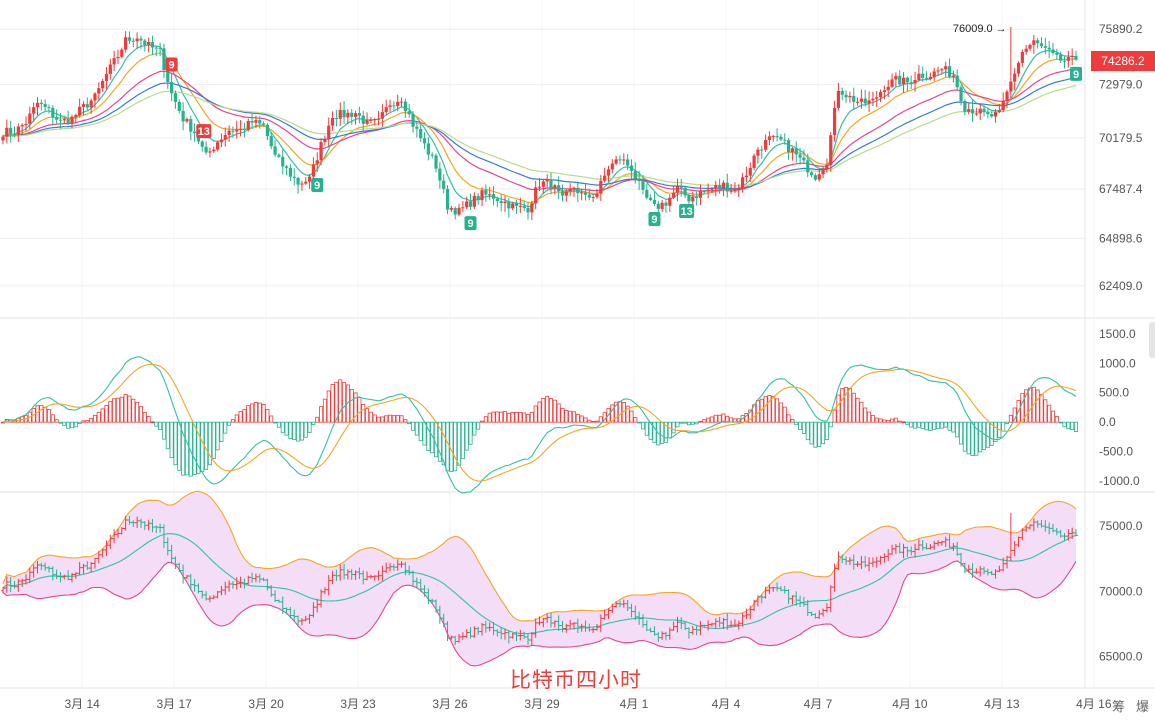  I want to click on side-panel-handle, so click(1152, 340).